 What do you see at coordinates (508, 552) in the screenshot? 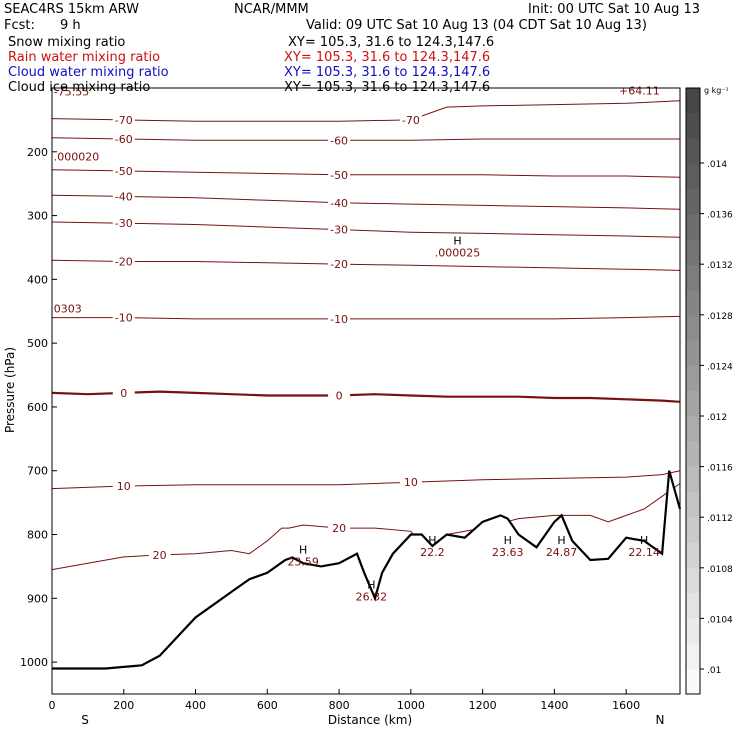
I see `maximum-value: 23.63` at bounding box center [508, 552].